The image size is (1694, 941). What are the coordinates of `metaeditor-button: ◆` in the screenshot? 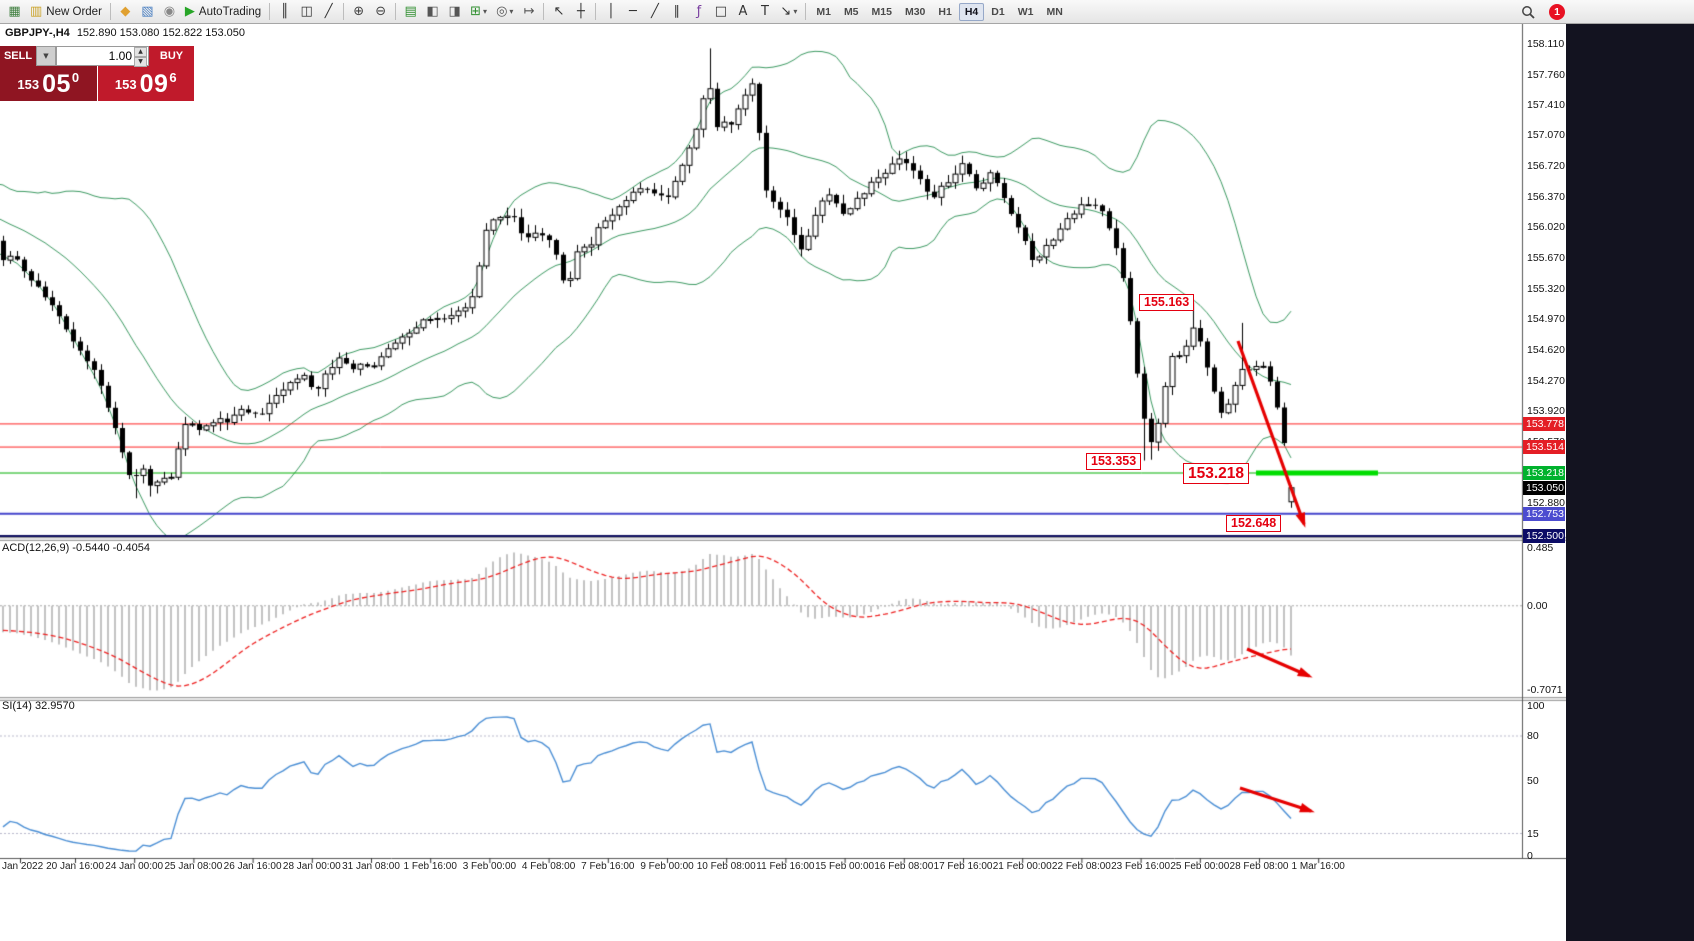 It's located at (125, 12).